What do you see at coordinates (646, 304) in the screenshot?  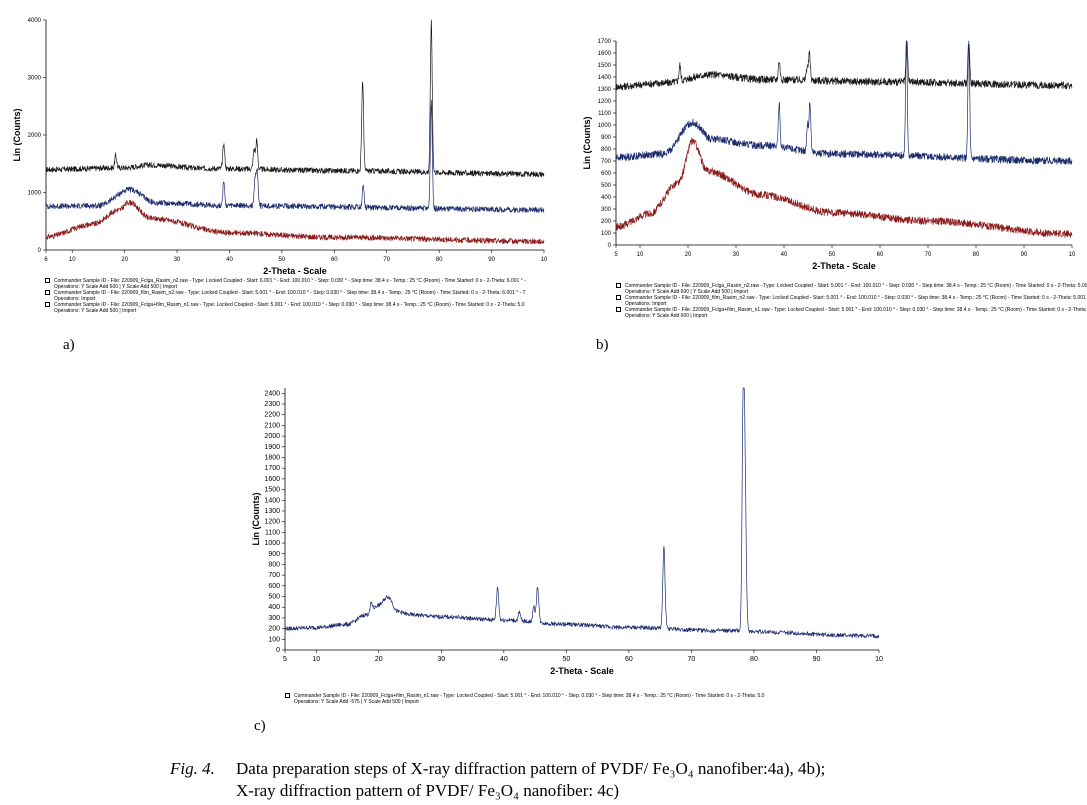 I see `legend-entry-operations: Operations: Import` at bounding box center [646, 304].